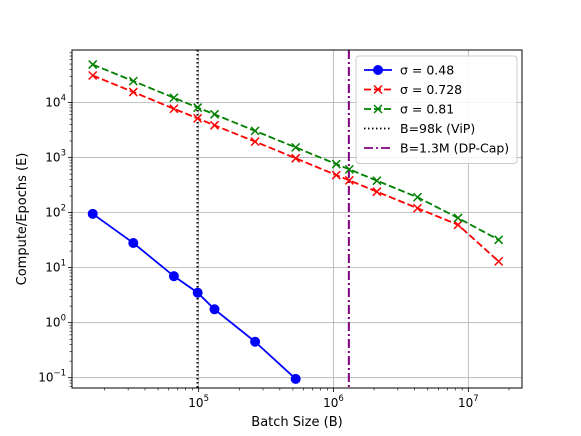 The width and height of the screenshot is (581, 436). I want to click on legend-box, so click(436, 109).